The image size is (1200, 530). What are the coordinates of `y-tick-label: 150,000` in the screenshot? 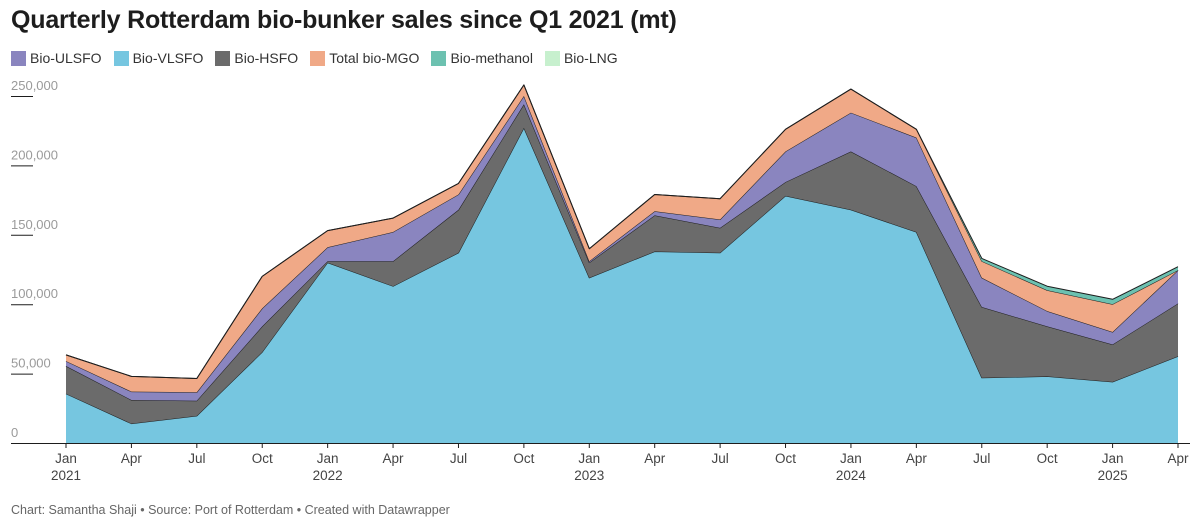 It's located at (34, 224).